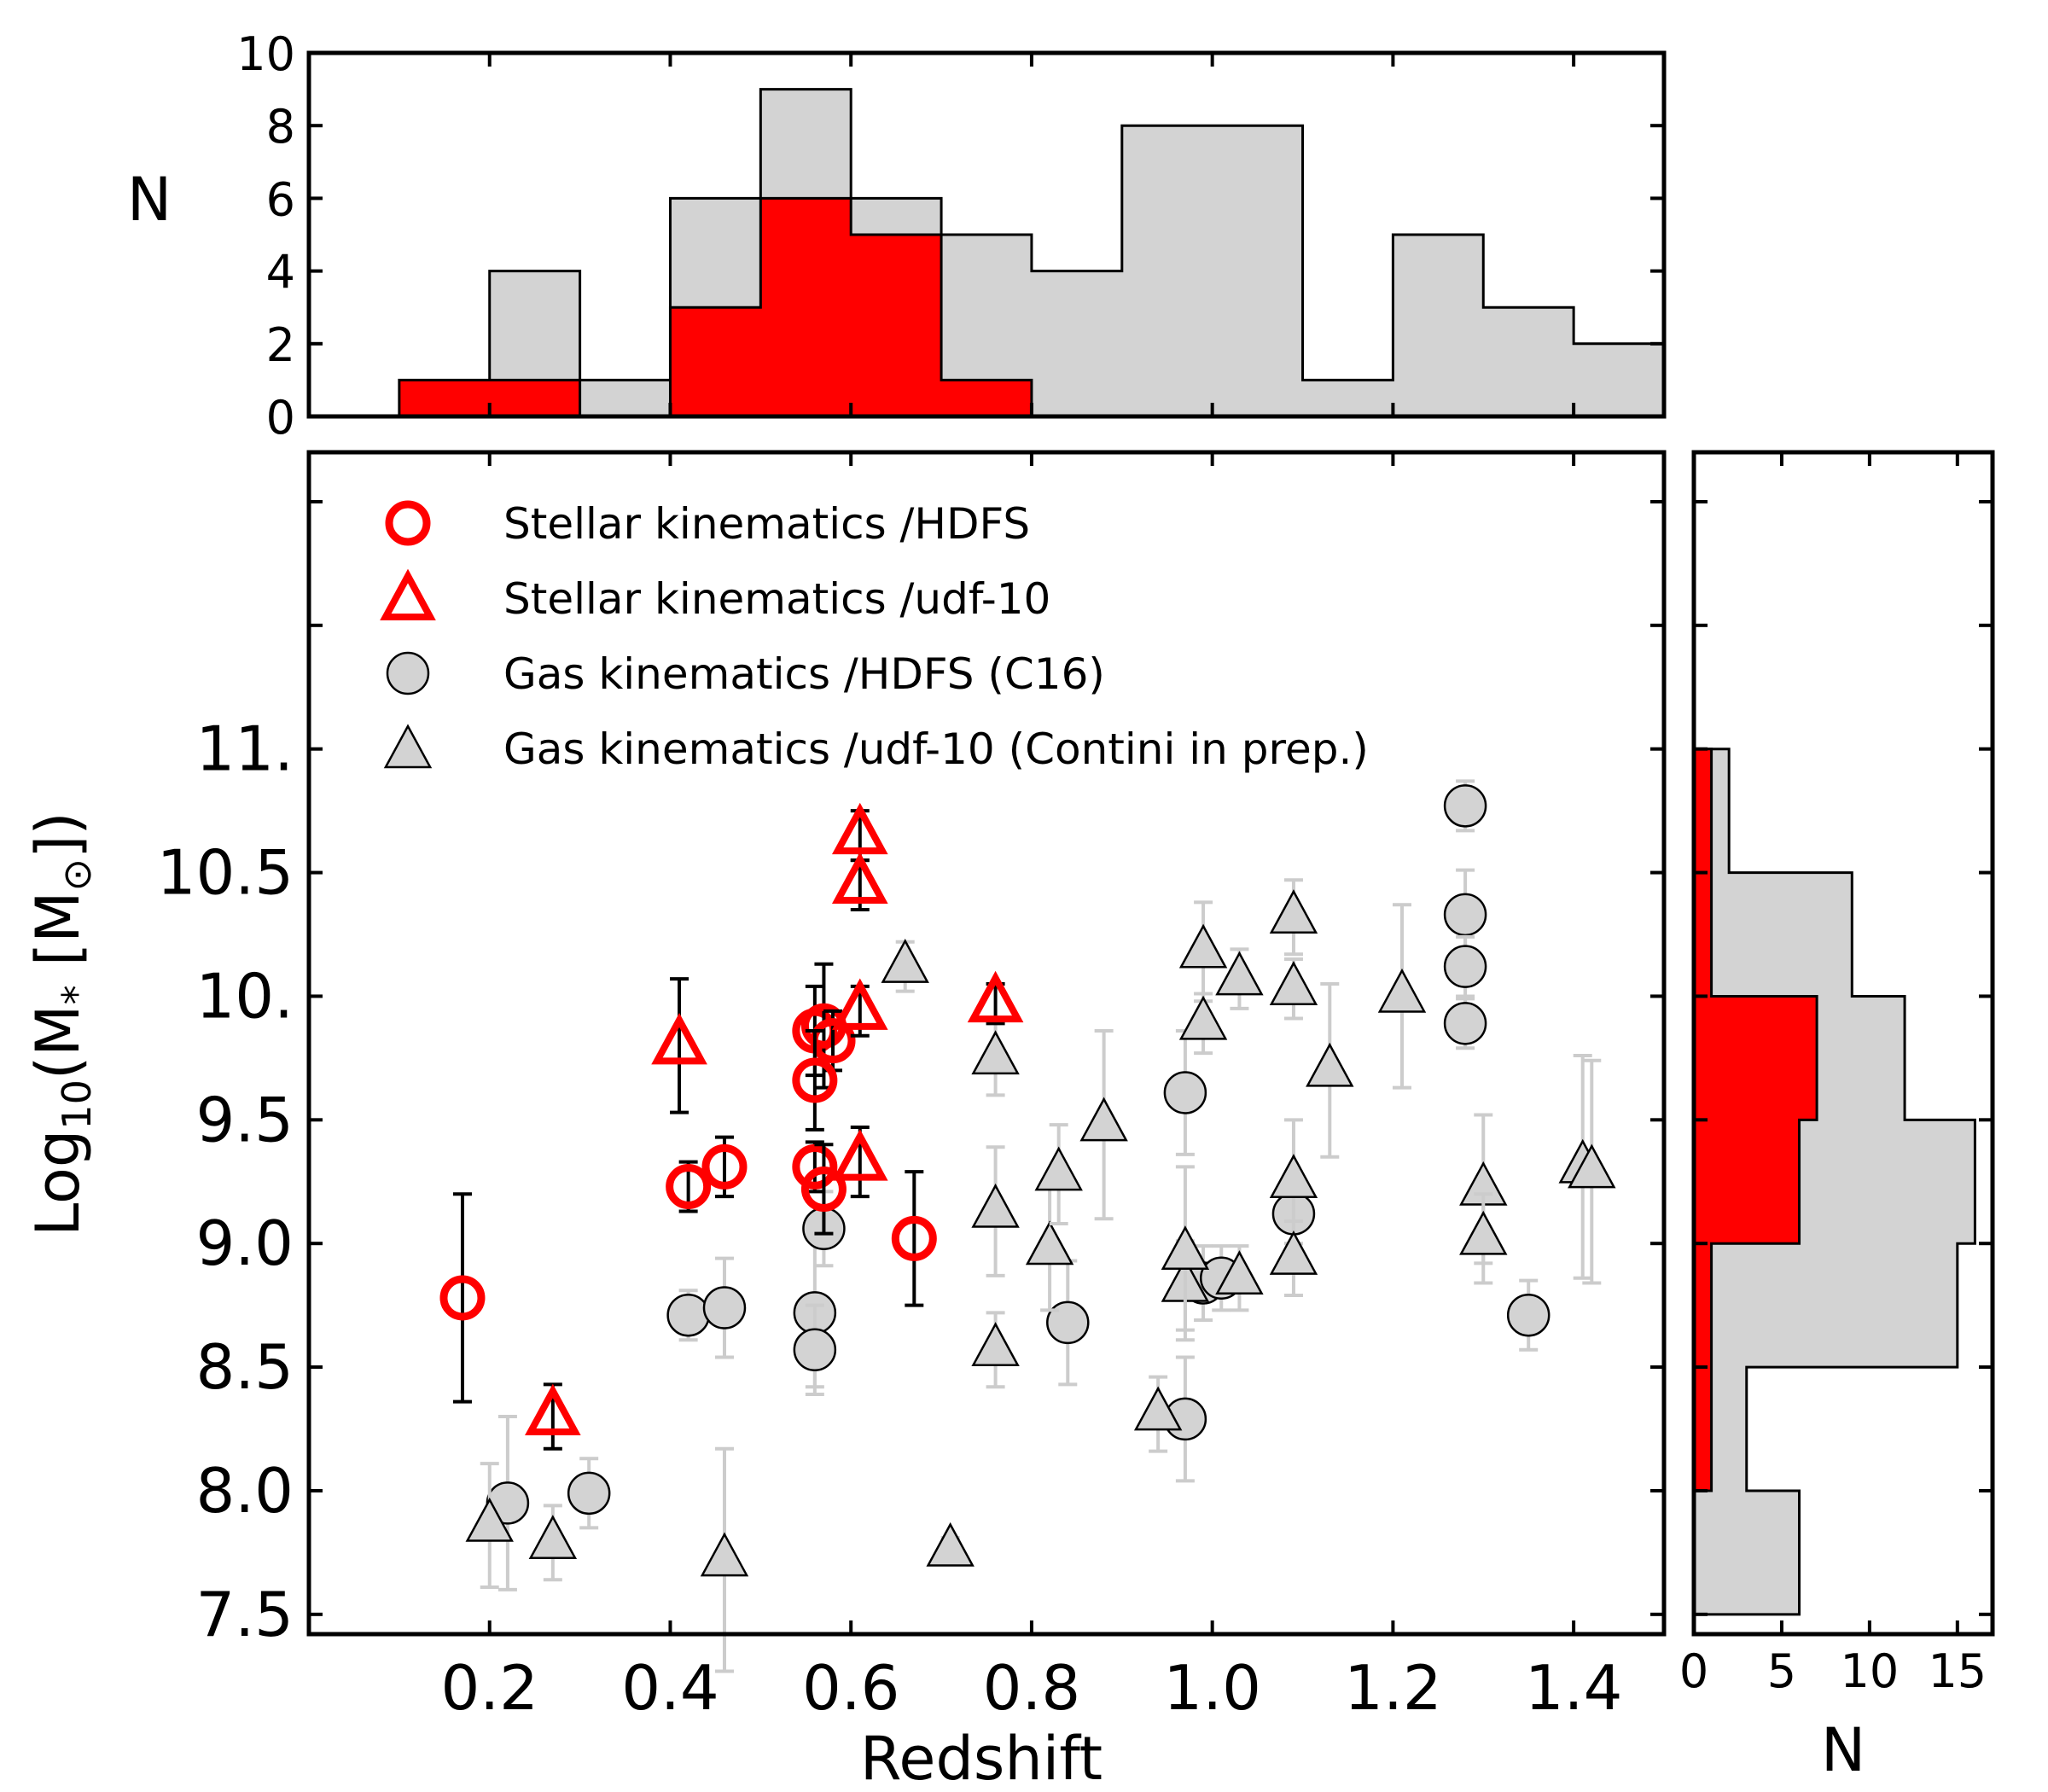 The image size is (2048, 1792). I want to click on right-stellar-histogram-bars, so click(1755, 1181).